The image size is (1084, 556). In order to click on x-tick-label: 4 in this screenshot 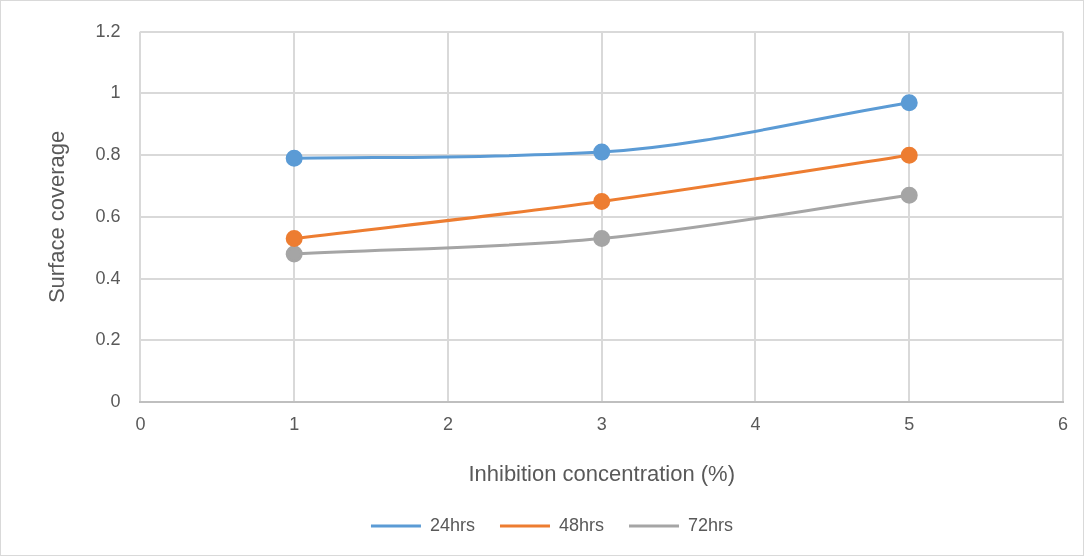, I will do `click(755, 423)`.